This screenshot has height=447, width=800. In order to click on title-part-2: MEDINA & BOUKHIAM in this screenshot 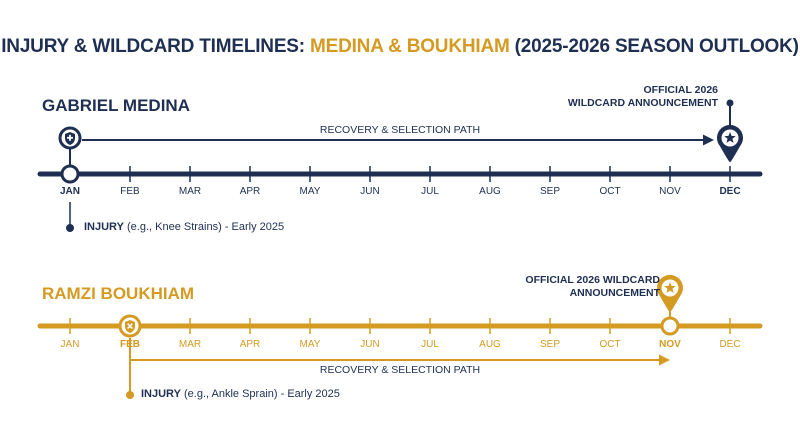, I will do `click(409, 46)`.